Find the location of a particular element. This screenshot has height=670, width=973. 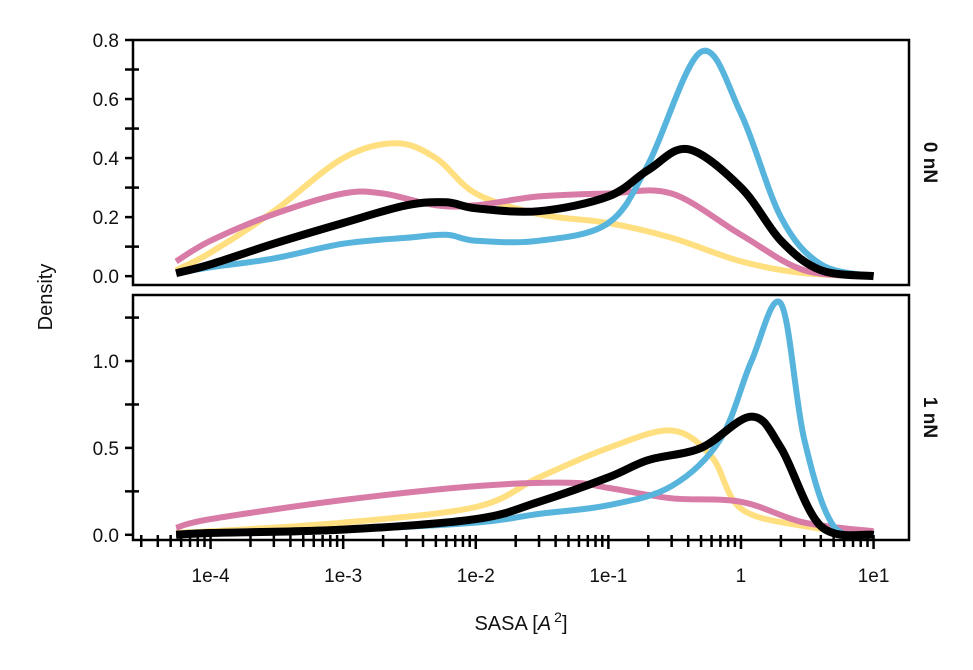

x-tick-label: 1e-3 is located at coordinates (343, 576).